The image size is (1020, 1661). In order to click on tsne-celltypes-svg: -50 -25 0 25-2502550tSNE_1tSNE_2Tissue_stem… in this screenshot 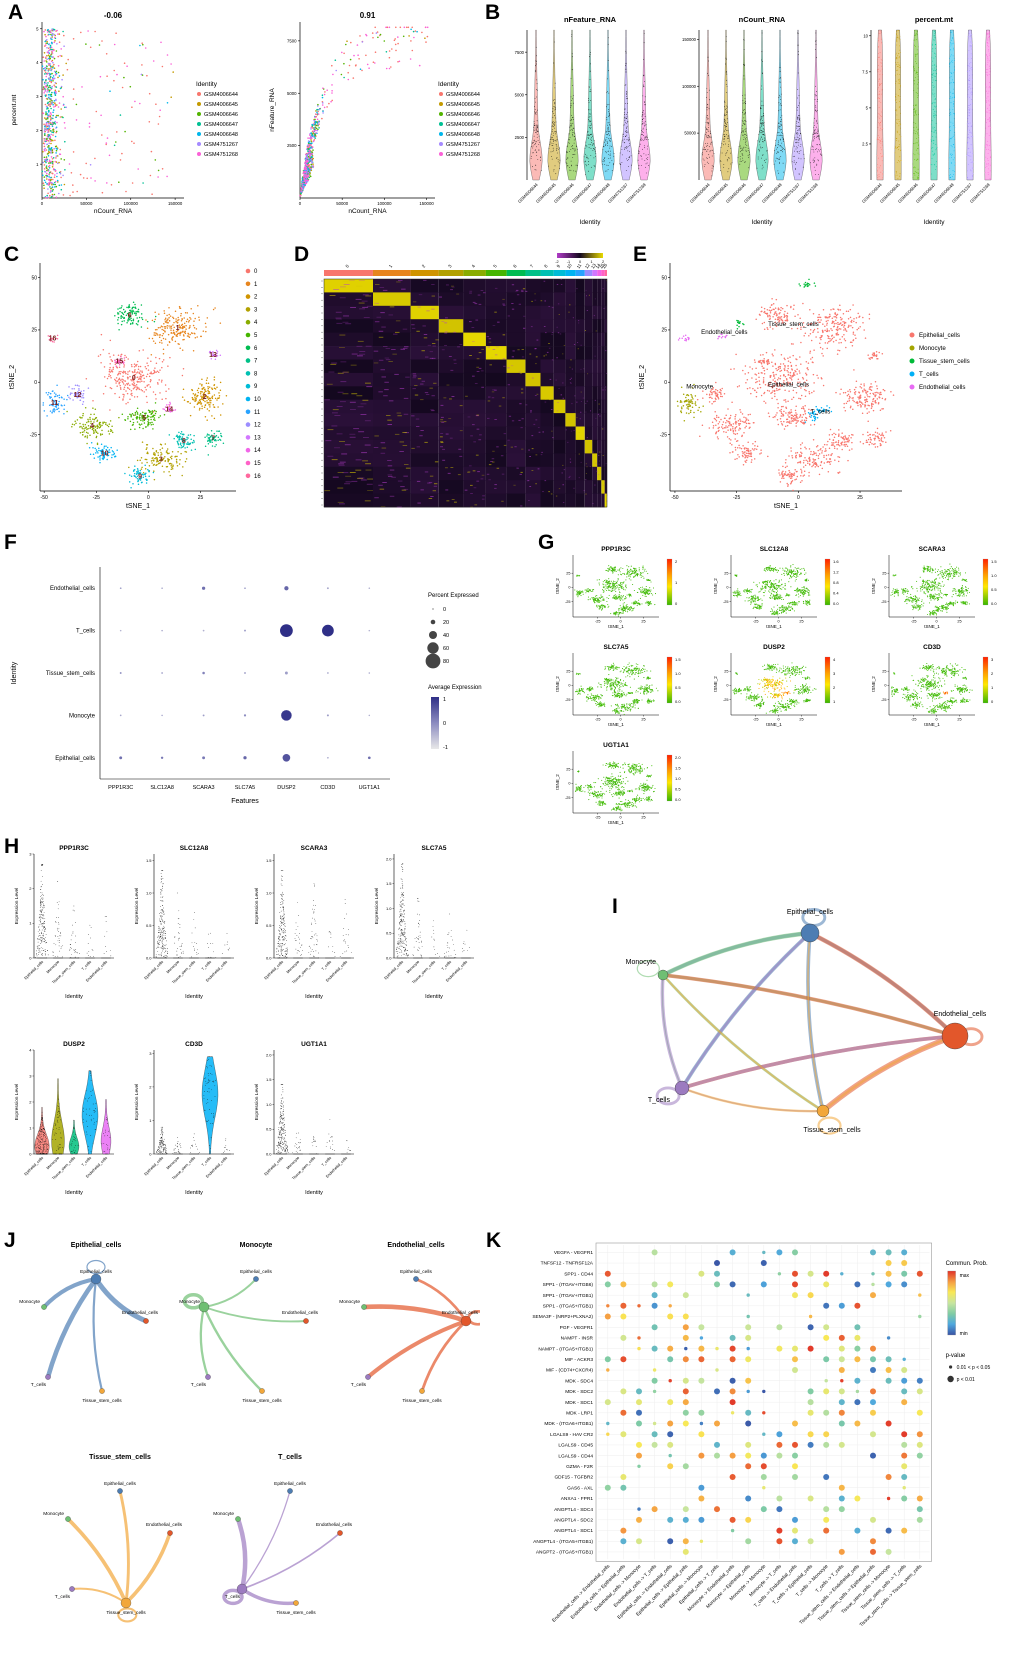, I will do `click(804, 386)`.